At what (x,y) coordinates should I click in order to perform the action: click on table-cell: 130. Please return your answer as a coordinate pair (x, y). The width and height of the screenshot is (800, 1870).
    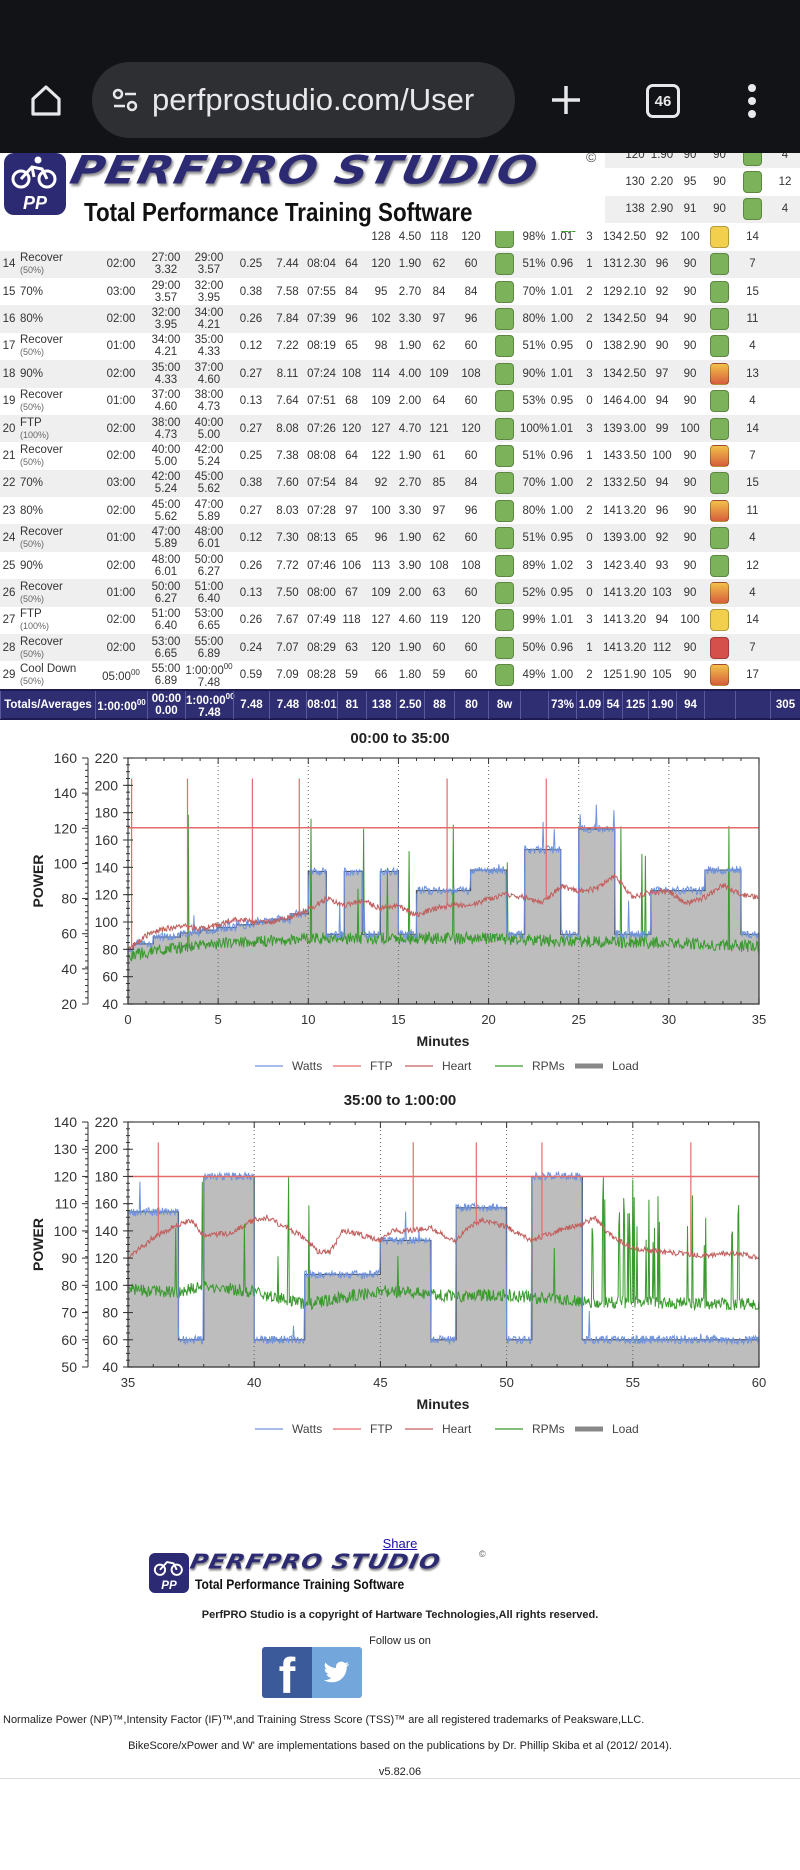
    Looking at the image, I should click on (635, 182).